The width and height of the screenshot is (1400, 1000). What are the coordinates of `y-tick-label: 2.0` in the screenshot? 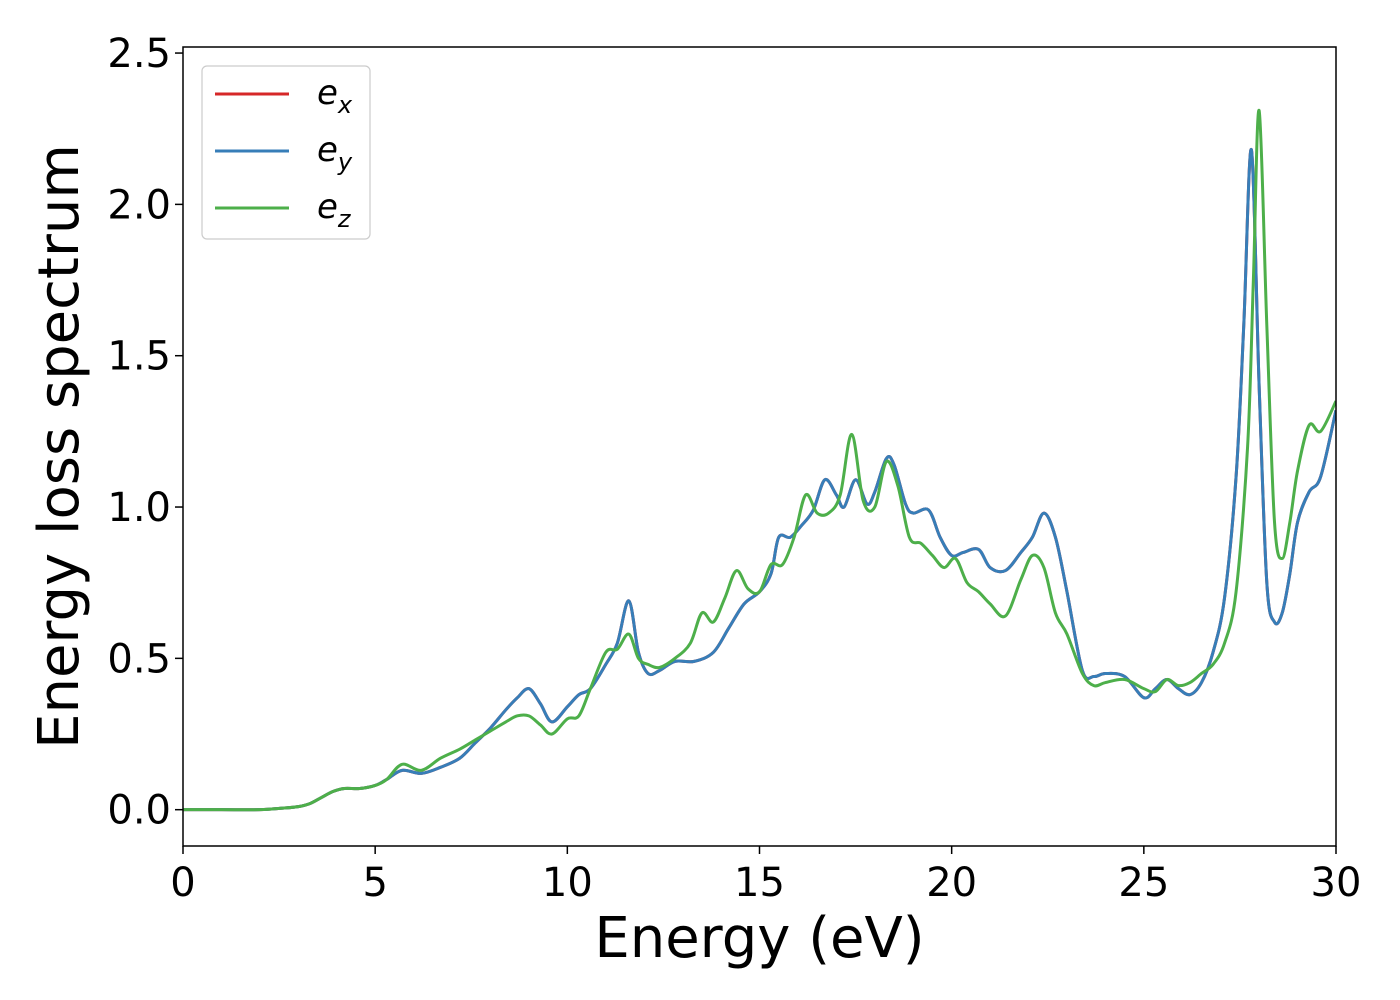 It's located at (139, 205).